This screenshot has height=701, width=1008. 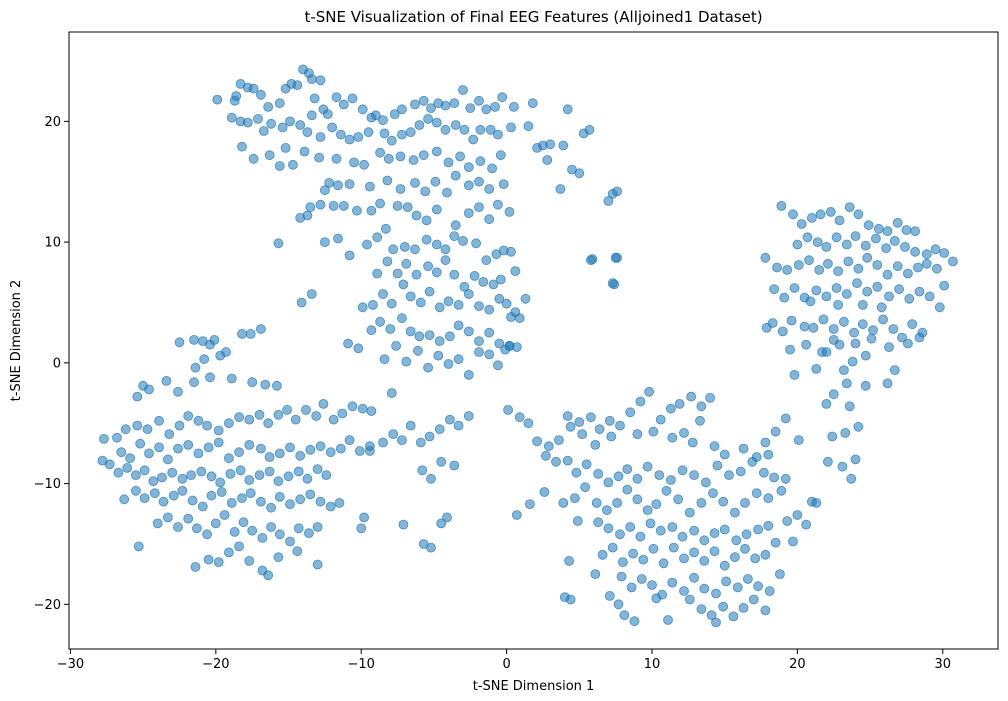 I want to click on y-tick-label: −10, so click(x=47, y=484).